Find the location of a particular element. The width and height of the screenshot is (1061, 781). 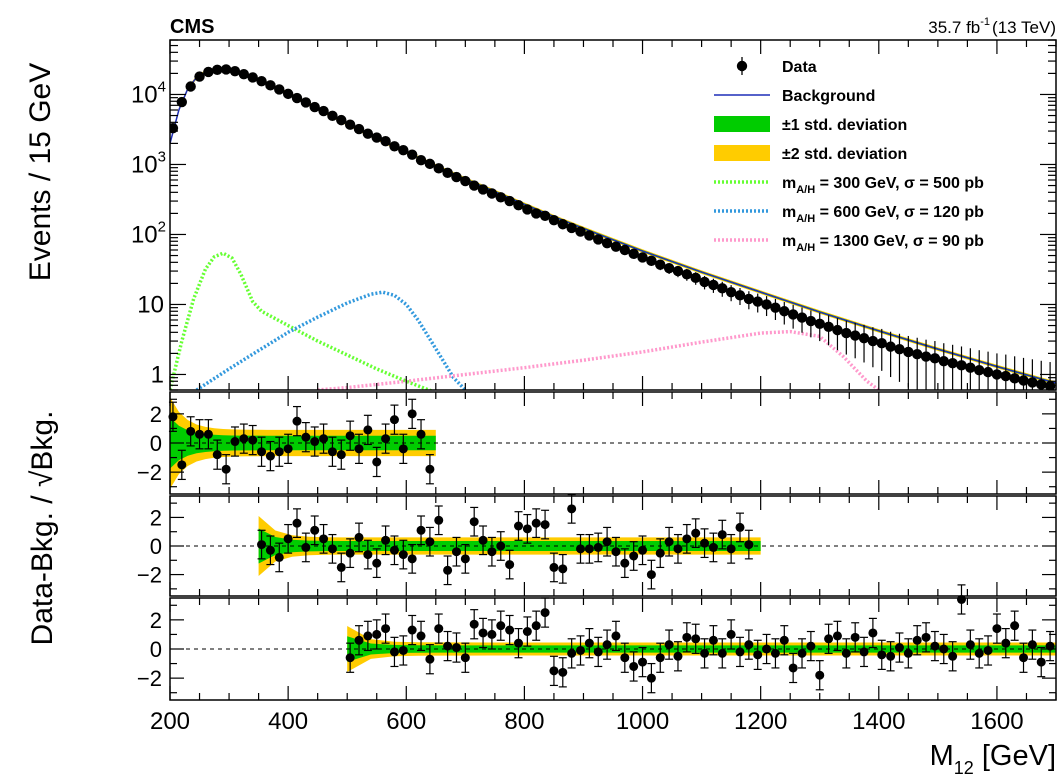

legend-label: ±1 std. deviation is located at coordinates (844, 125).